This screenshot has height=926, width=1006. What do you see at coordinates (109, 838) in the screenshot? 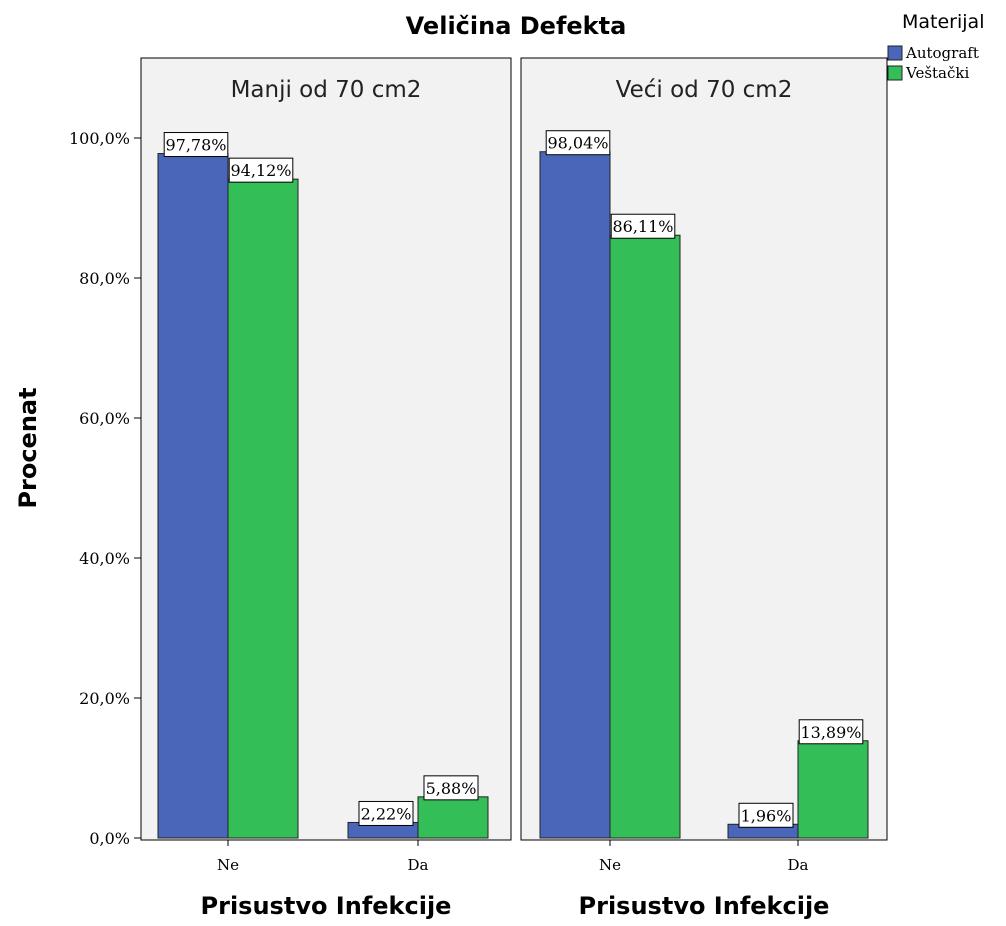
I see `y-tick-label: 0,0%` at bounding box center [109, 838].